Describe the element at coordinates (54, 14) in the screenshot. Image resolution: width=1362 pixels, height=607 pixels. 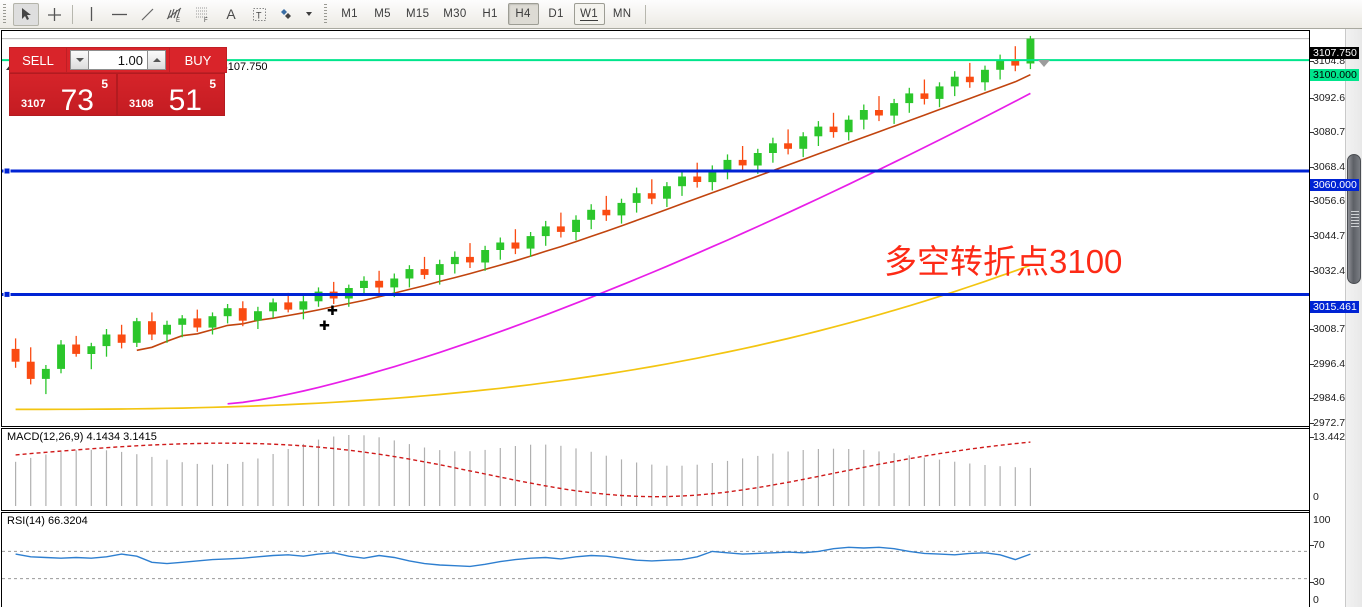
I see `crosshair-icon` at that location.